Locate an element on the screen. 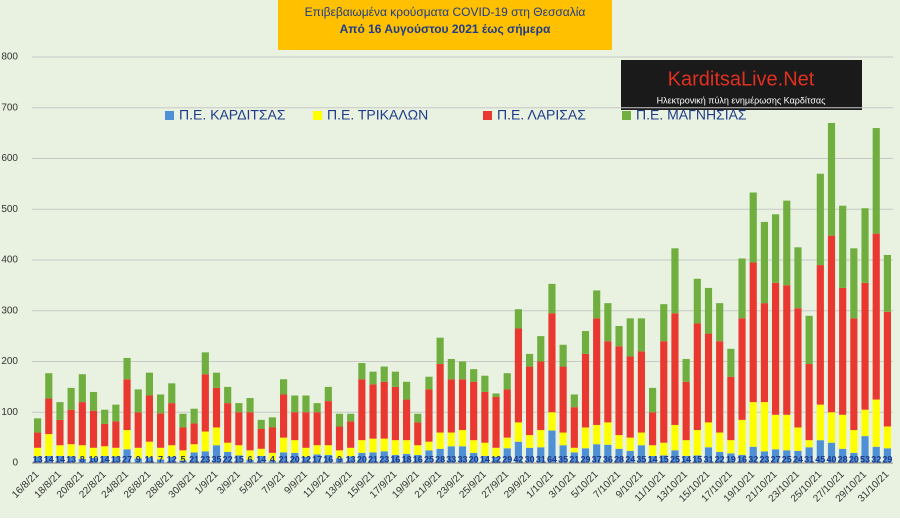 The height and width of the screenshot is (523, 900). data-label: 16 is located at coordinates (418, 459).